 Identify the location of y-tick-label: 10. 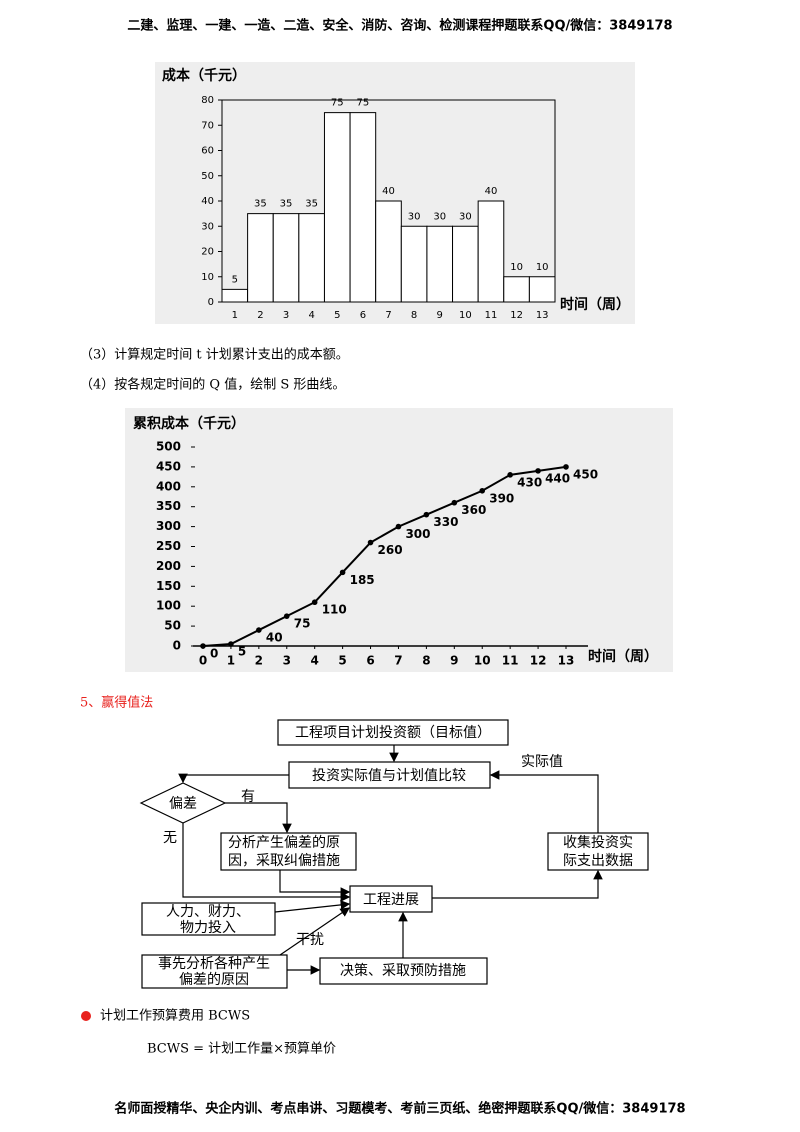
(207, 277).